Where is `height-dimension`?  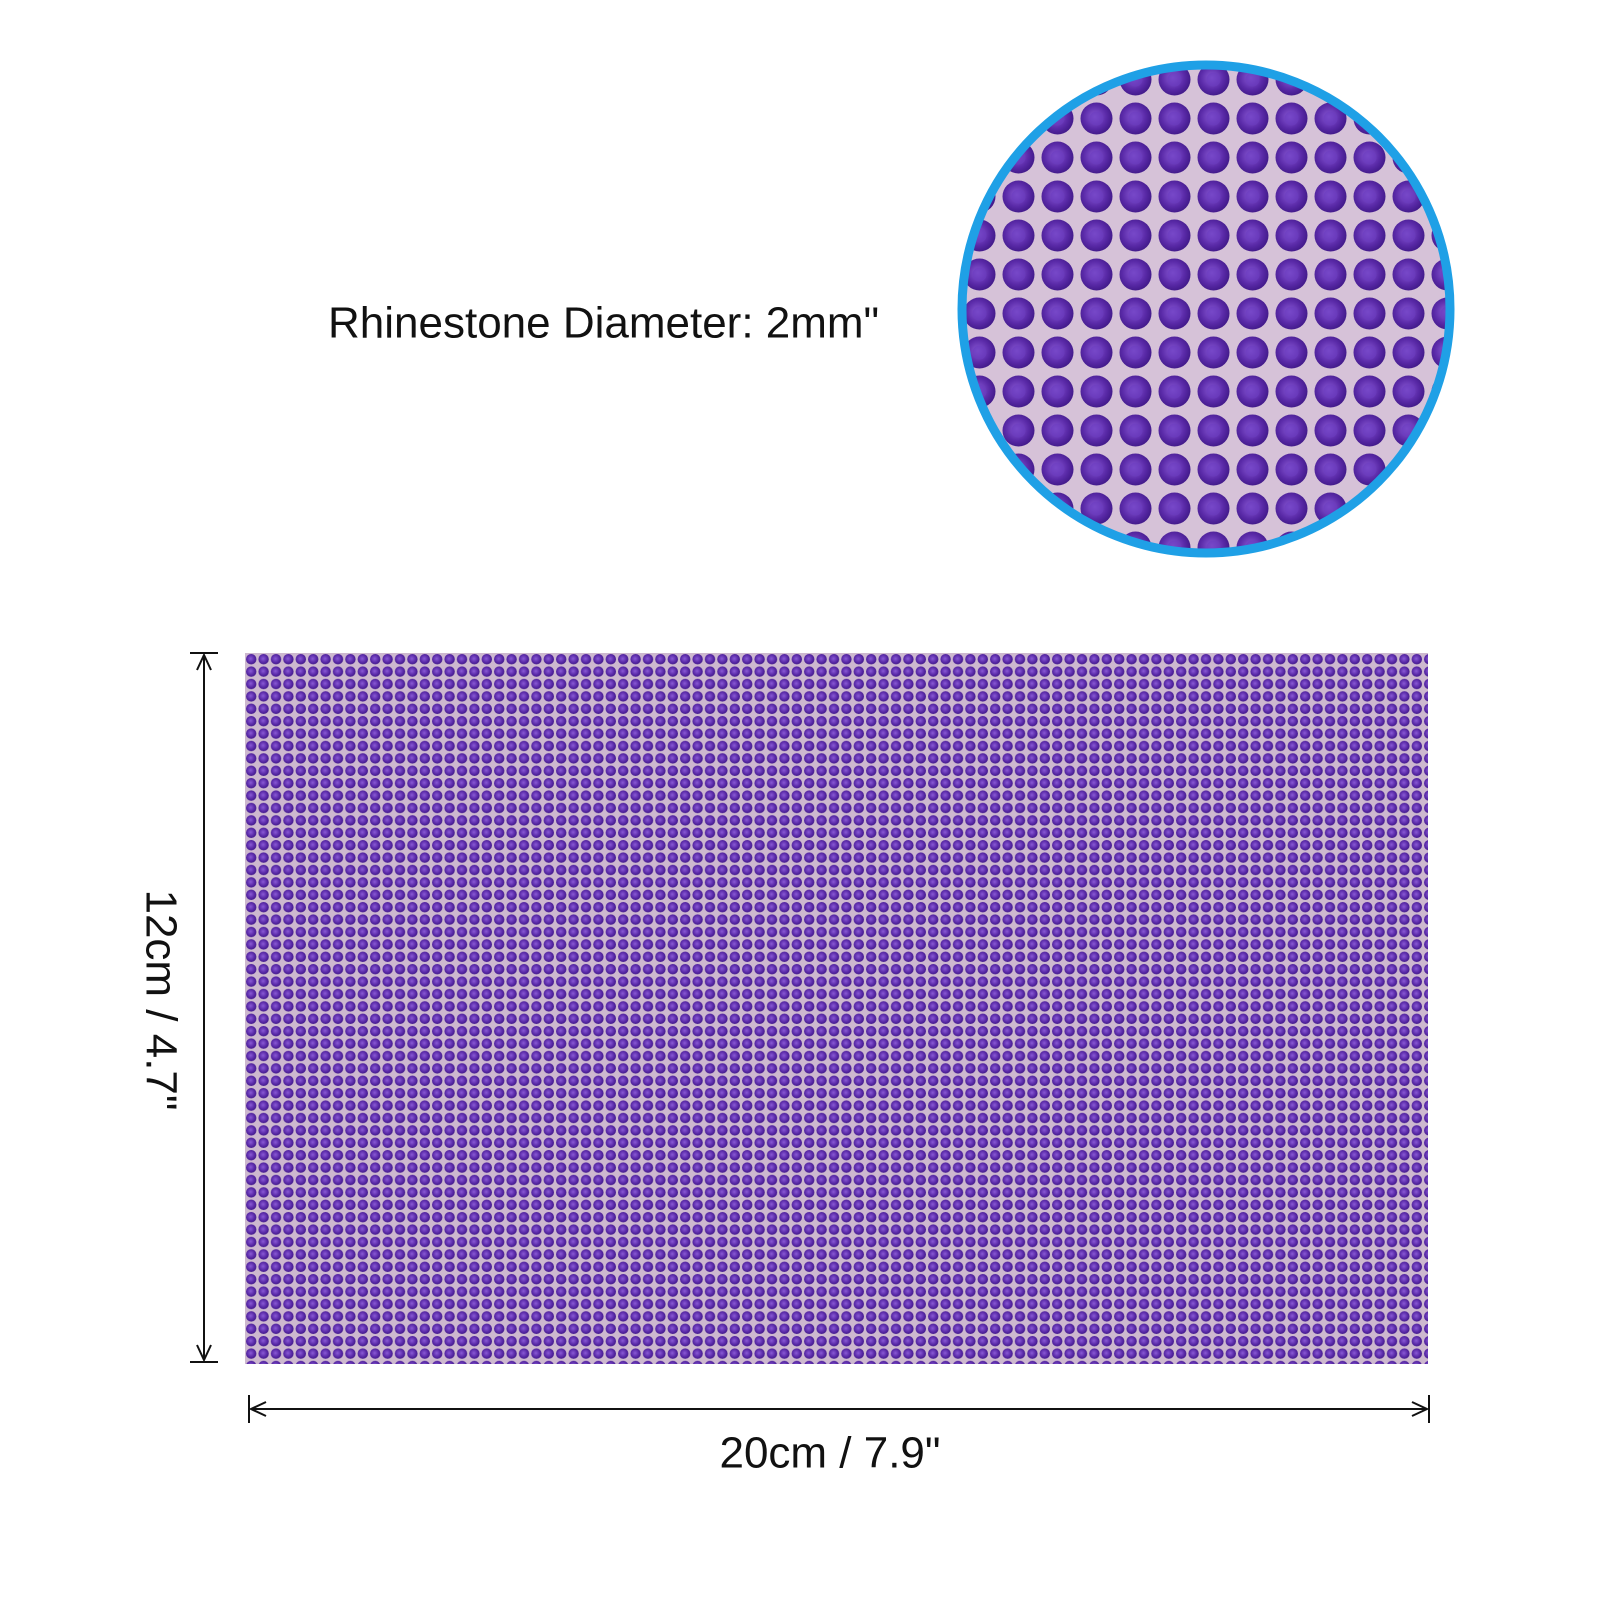 height-dimension is located at coordinates (204, 1007).